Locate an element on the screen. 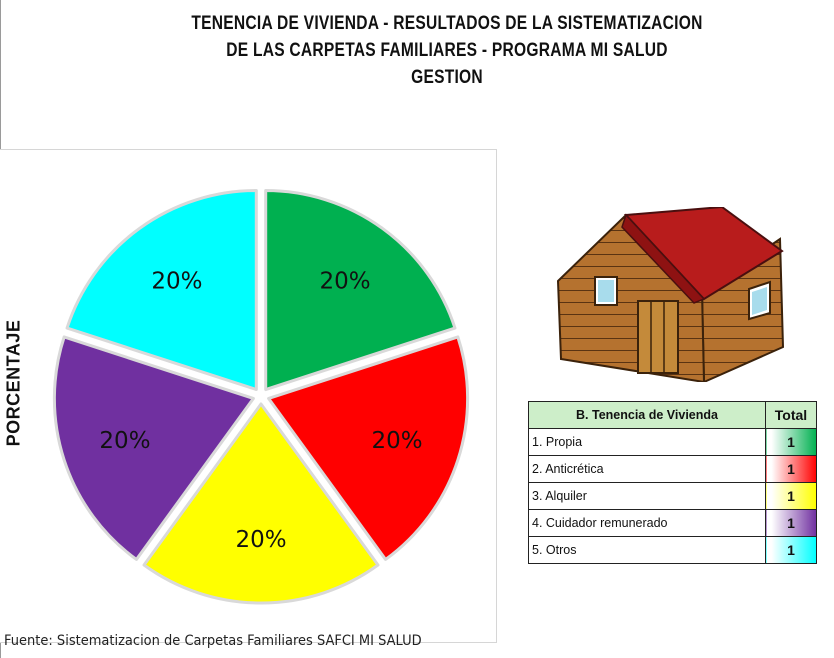  table-header-row: B. Tenencia de Vivienda Total is located at coordinates (672, 415).